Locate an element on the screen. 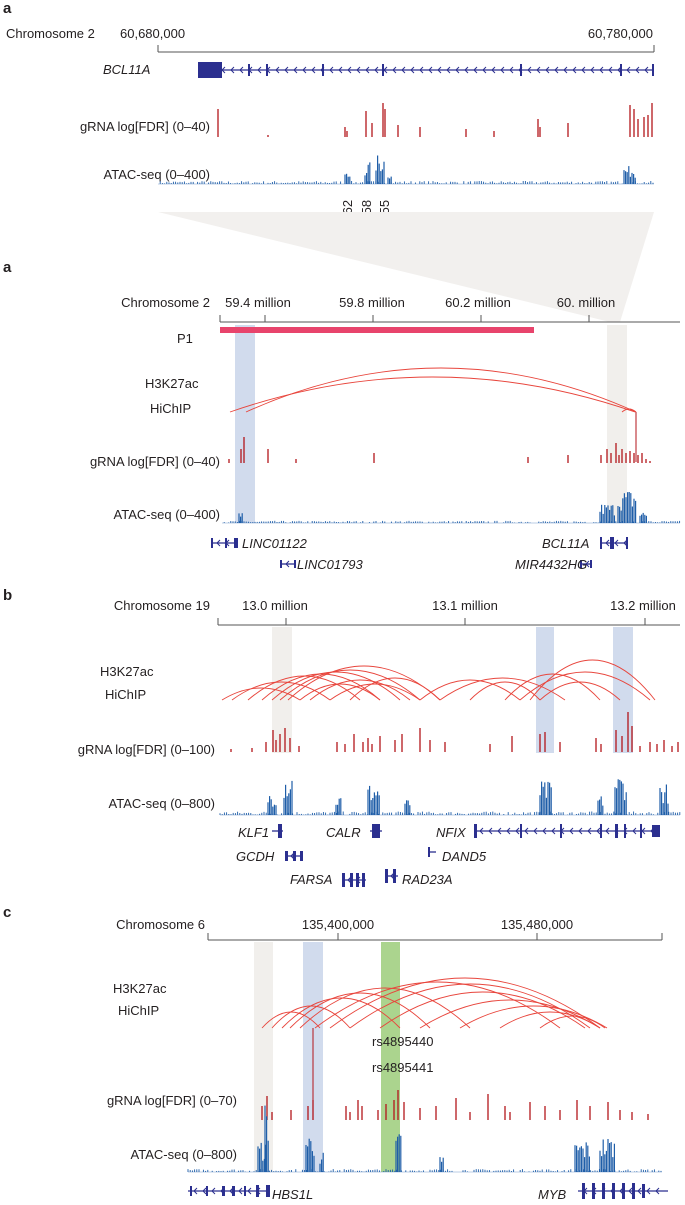 Image resolution: width=685 pixels, height=1205 pixels. gene-linc01793-exon is located at coordinates (281, 564).